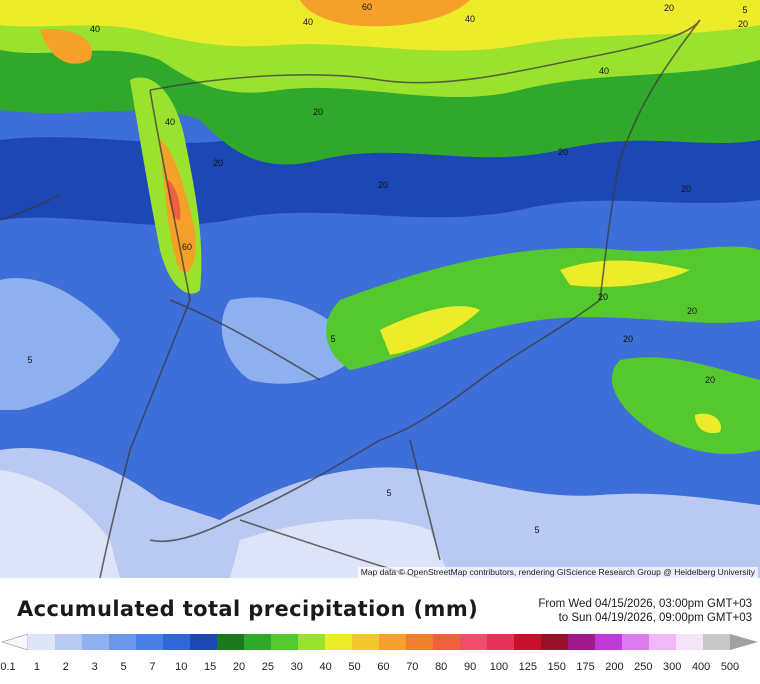 The image size is (760, 684). Describe the element at coordinates (744, 642) in the screenshot. I see `legend-arrow-high` at that location.